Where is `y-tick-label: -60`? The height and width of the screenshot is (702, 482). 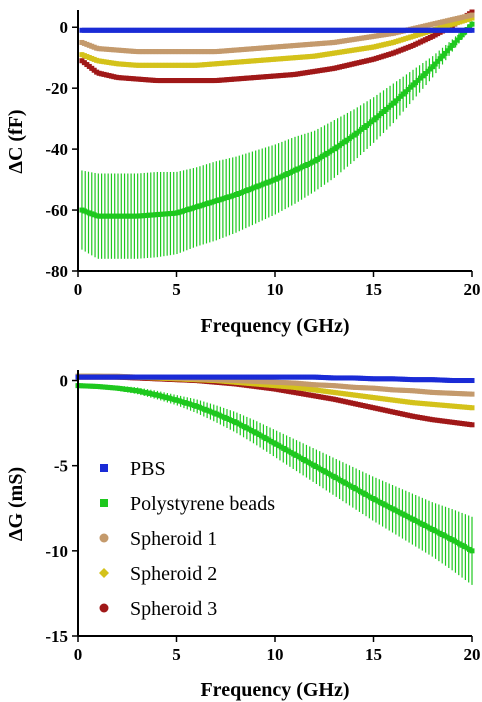
y-tick-label: -60 is located at coordinates (56, 210).